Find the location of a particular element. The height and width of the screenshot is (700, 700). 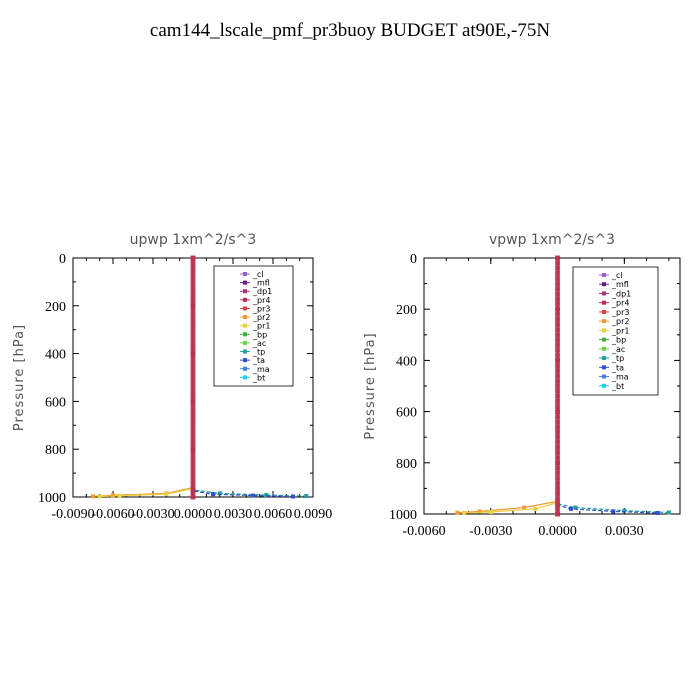

legend-label: _bt is located at coordinates (258, 377).